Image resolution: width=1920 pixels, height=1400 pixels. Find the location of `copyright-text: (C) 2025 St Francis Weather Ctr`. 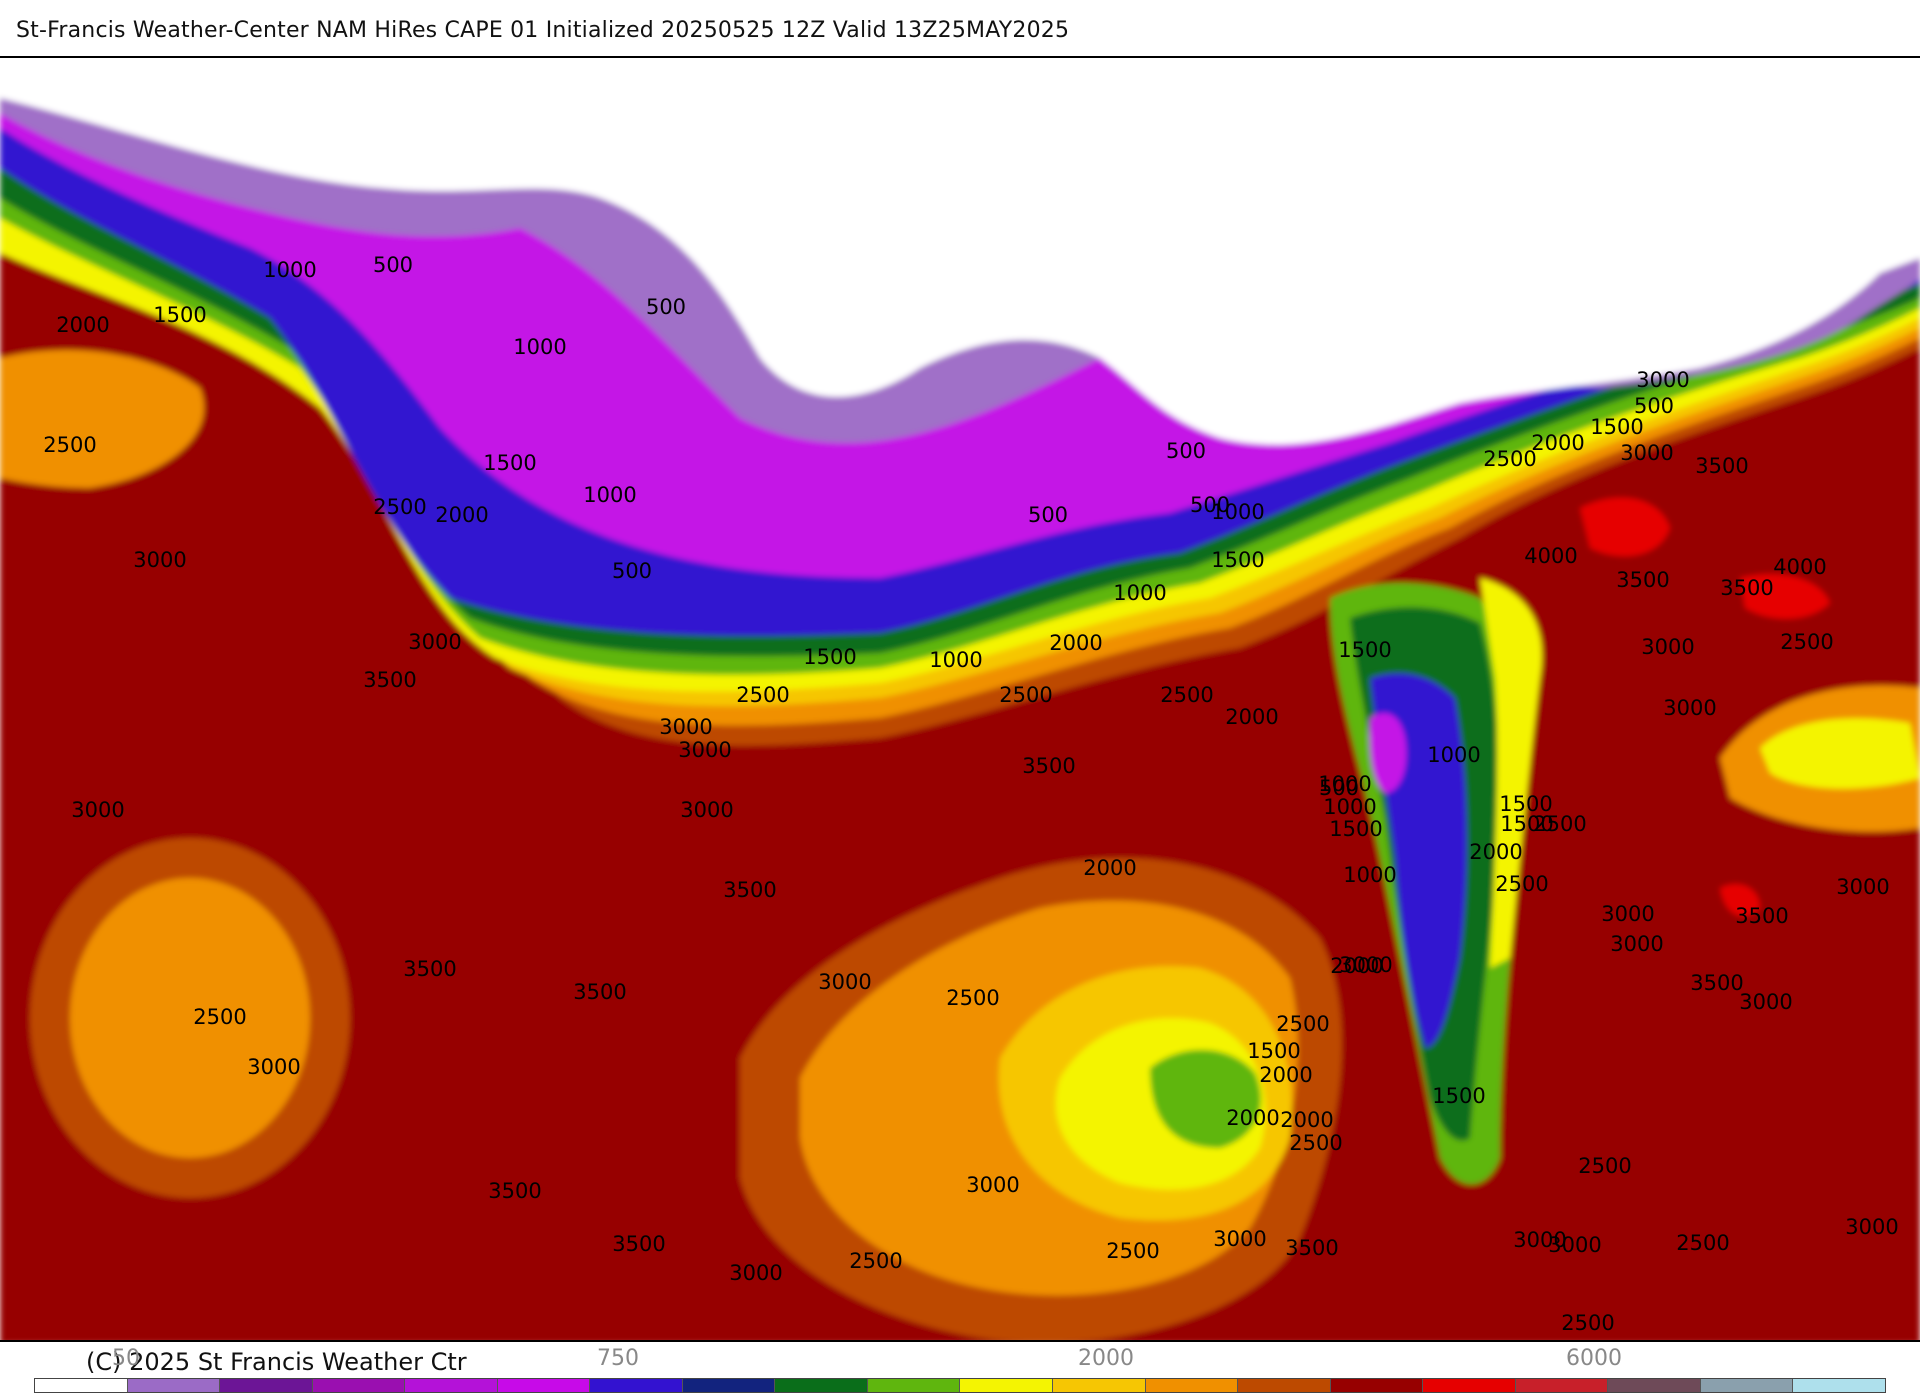

copyright-text: (C) 2025 St Francis Weather Ctr is located at coordinates (276, 1362).